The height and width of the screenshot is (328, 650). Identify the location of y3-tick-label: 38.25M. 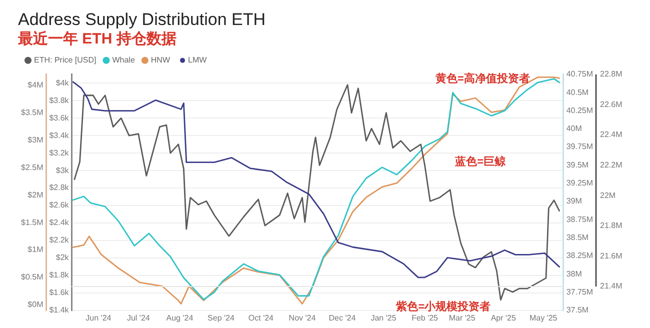
(580, 255).